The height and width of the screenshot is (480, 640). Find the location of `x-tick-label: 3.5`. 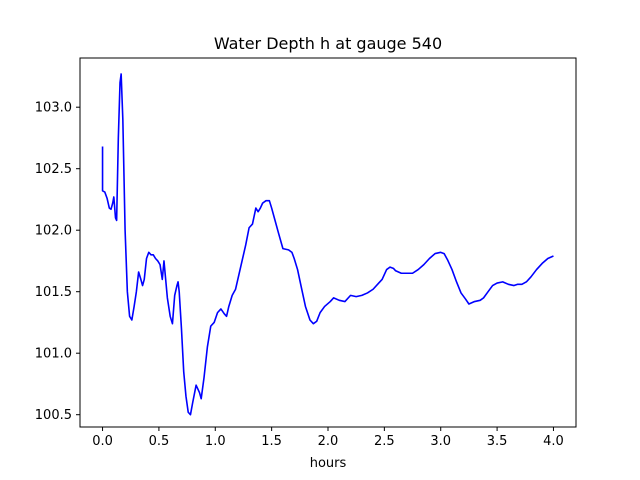

x-tick-label: 3.5 is located at coordinates (497, 441).